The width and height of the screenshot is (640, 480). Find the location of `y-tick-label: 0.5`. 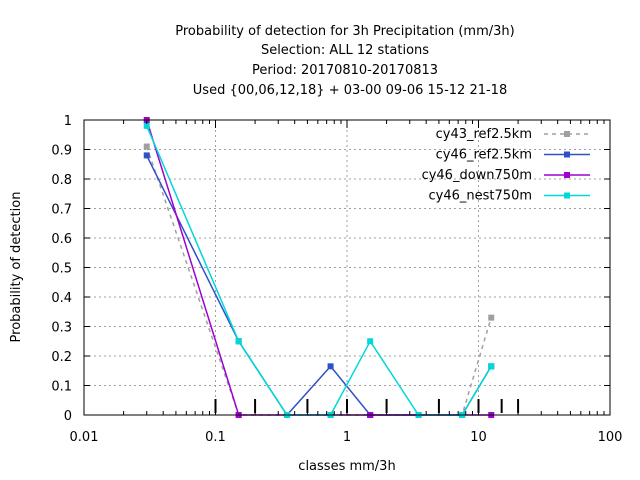

y-tick-label: 0.5 is located at coordinates (61, 269).